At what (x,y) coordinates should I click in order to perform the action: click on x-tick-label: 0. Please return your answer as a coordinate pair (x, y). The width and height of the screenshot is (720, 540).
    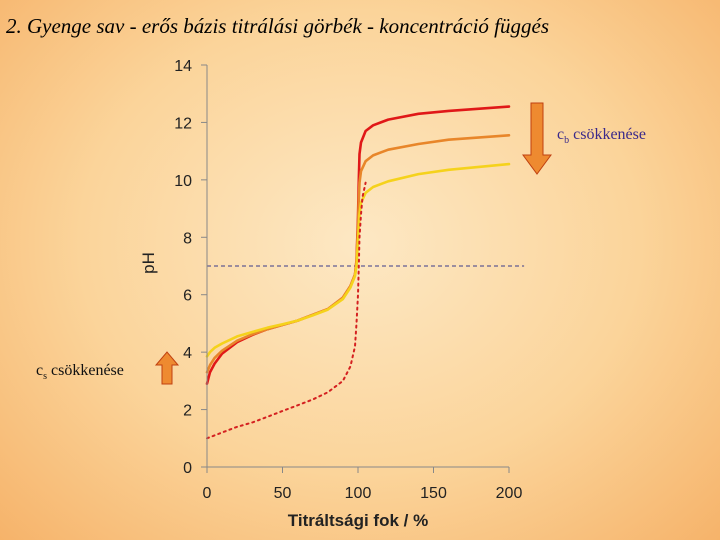
    Looking at the image, I should click on (207, 493).